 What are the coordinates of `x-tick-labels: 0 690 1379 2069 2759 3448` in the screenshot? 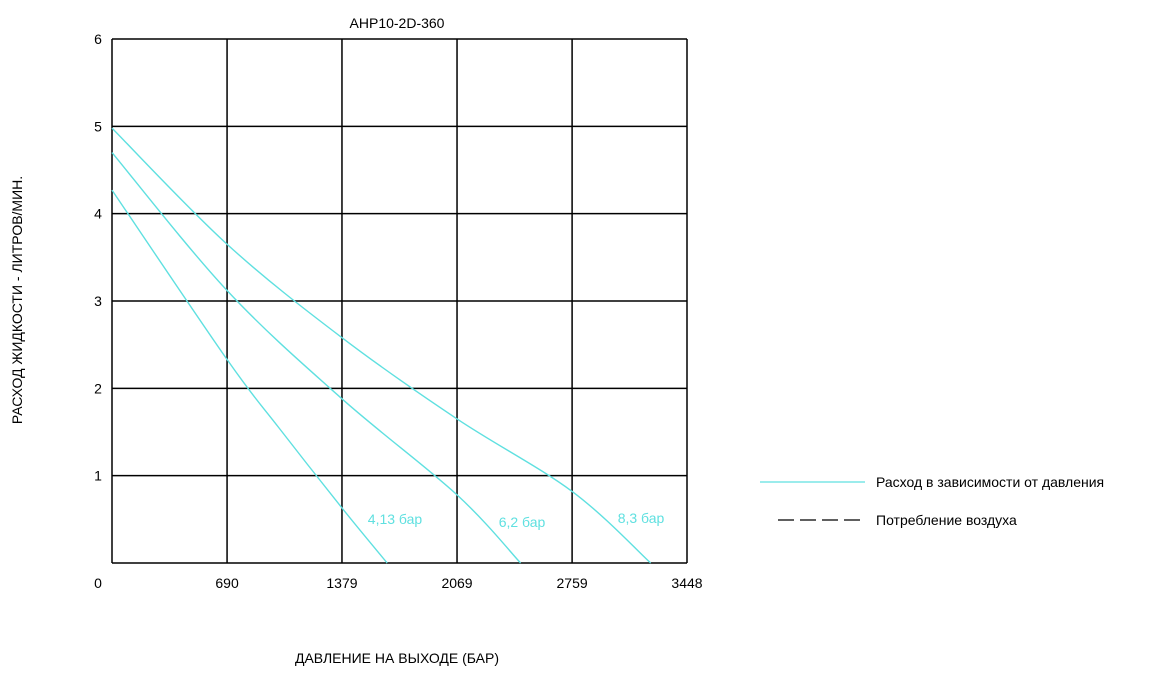 It's located at (398, 583).